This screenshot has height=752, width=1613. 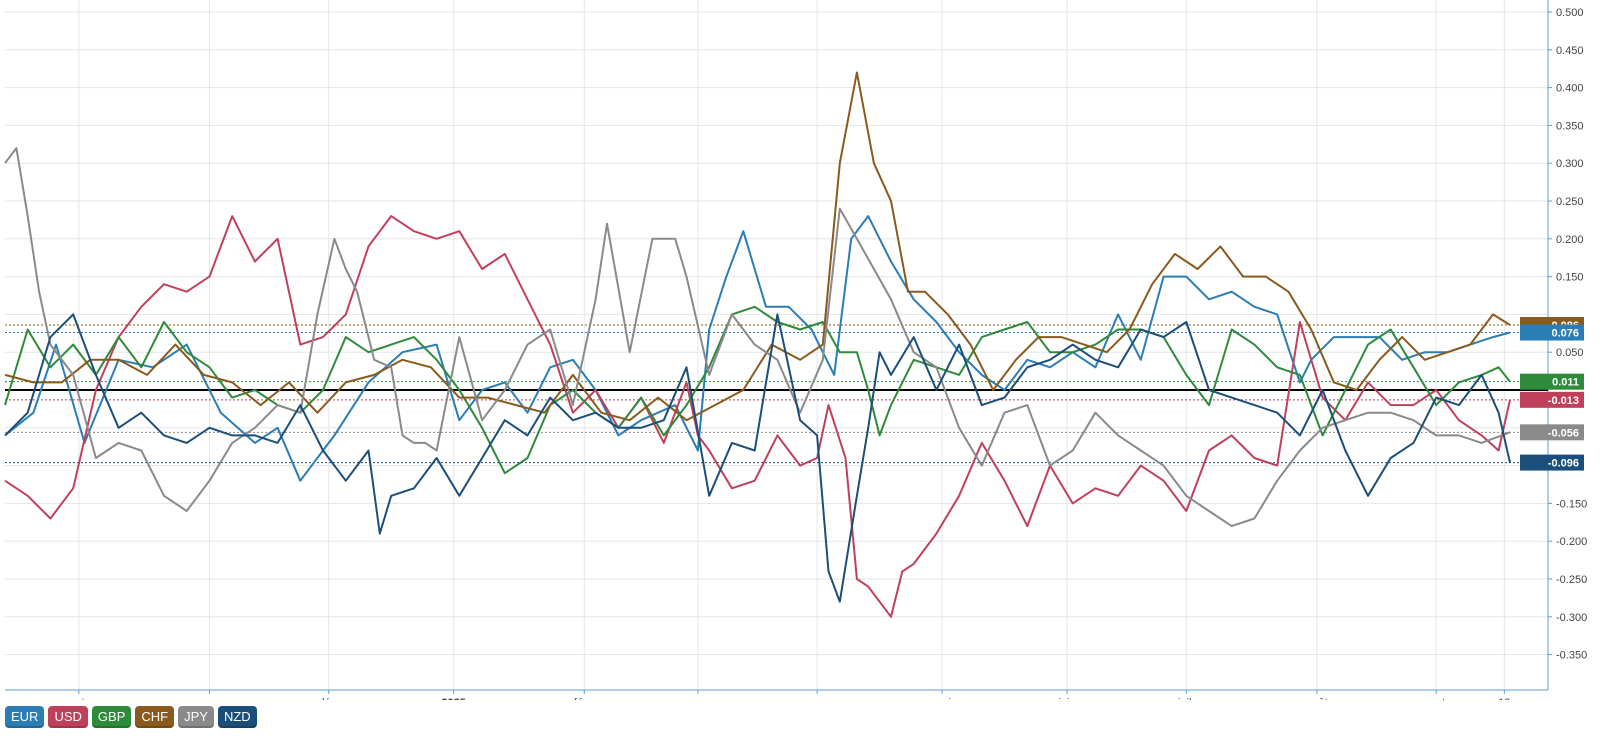 I want to click on currency-legend: EUR USD GBP CHF JPY NZD, so click(x=131, y=717).